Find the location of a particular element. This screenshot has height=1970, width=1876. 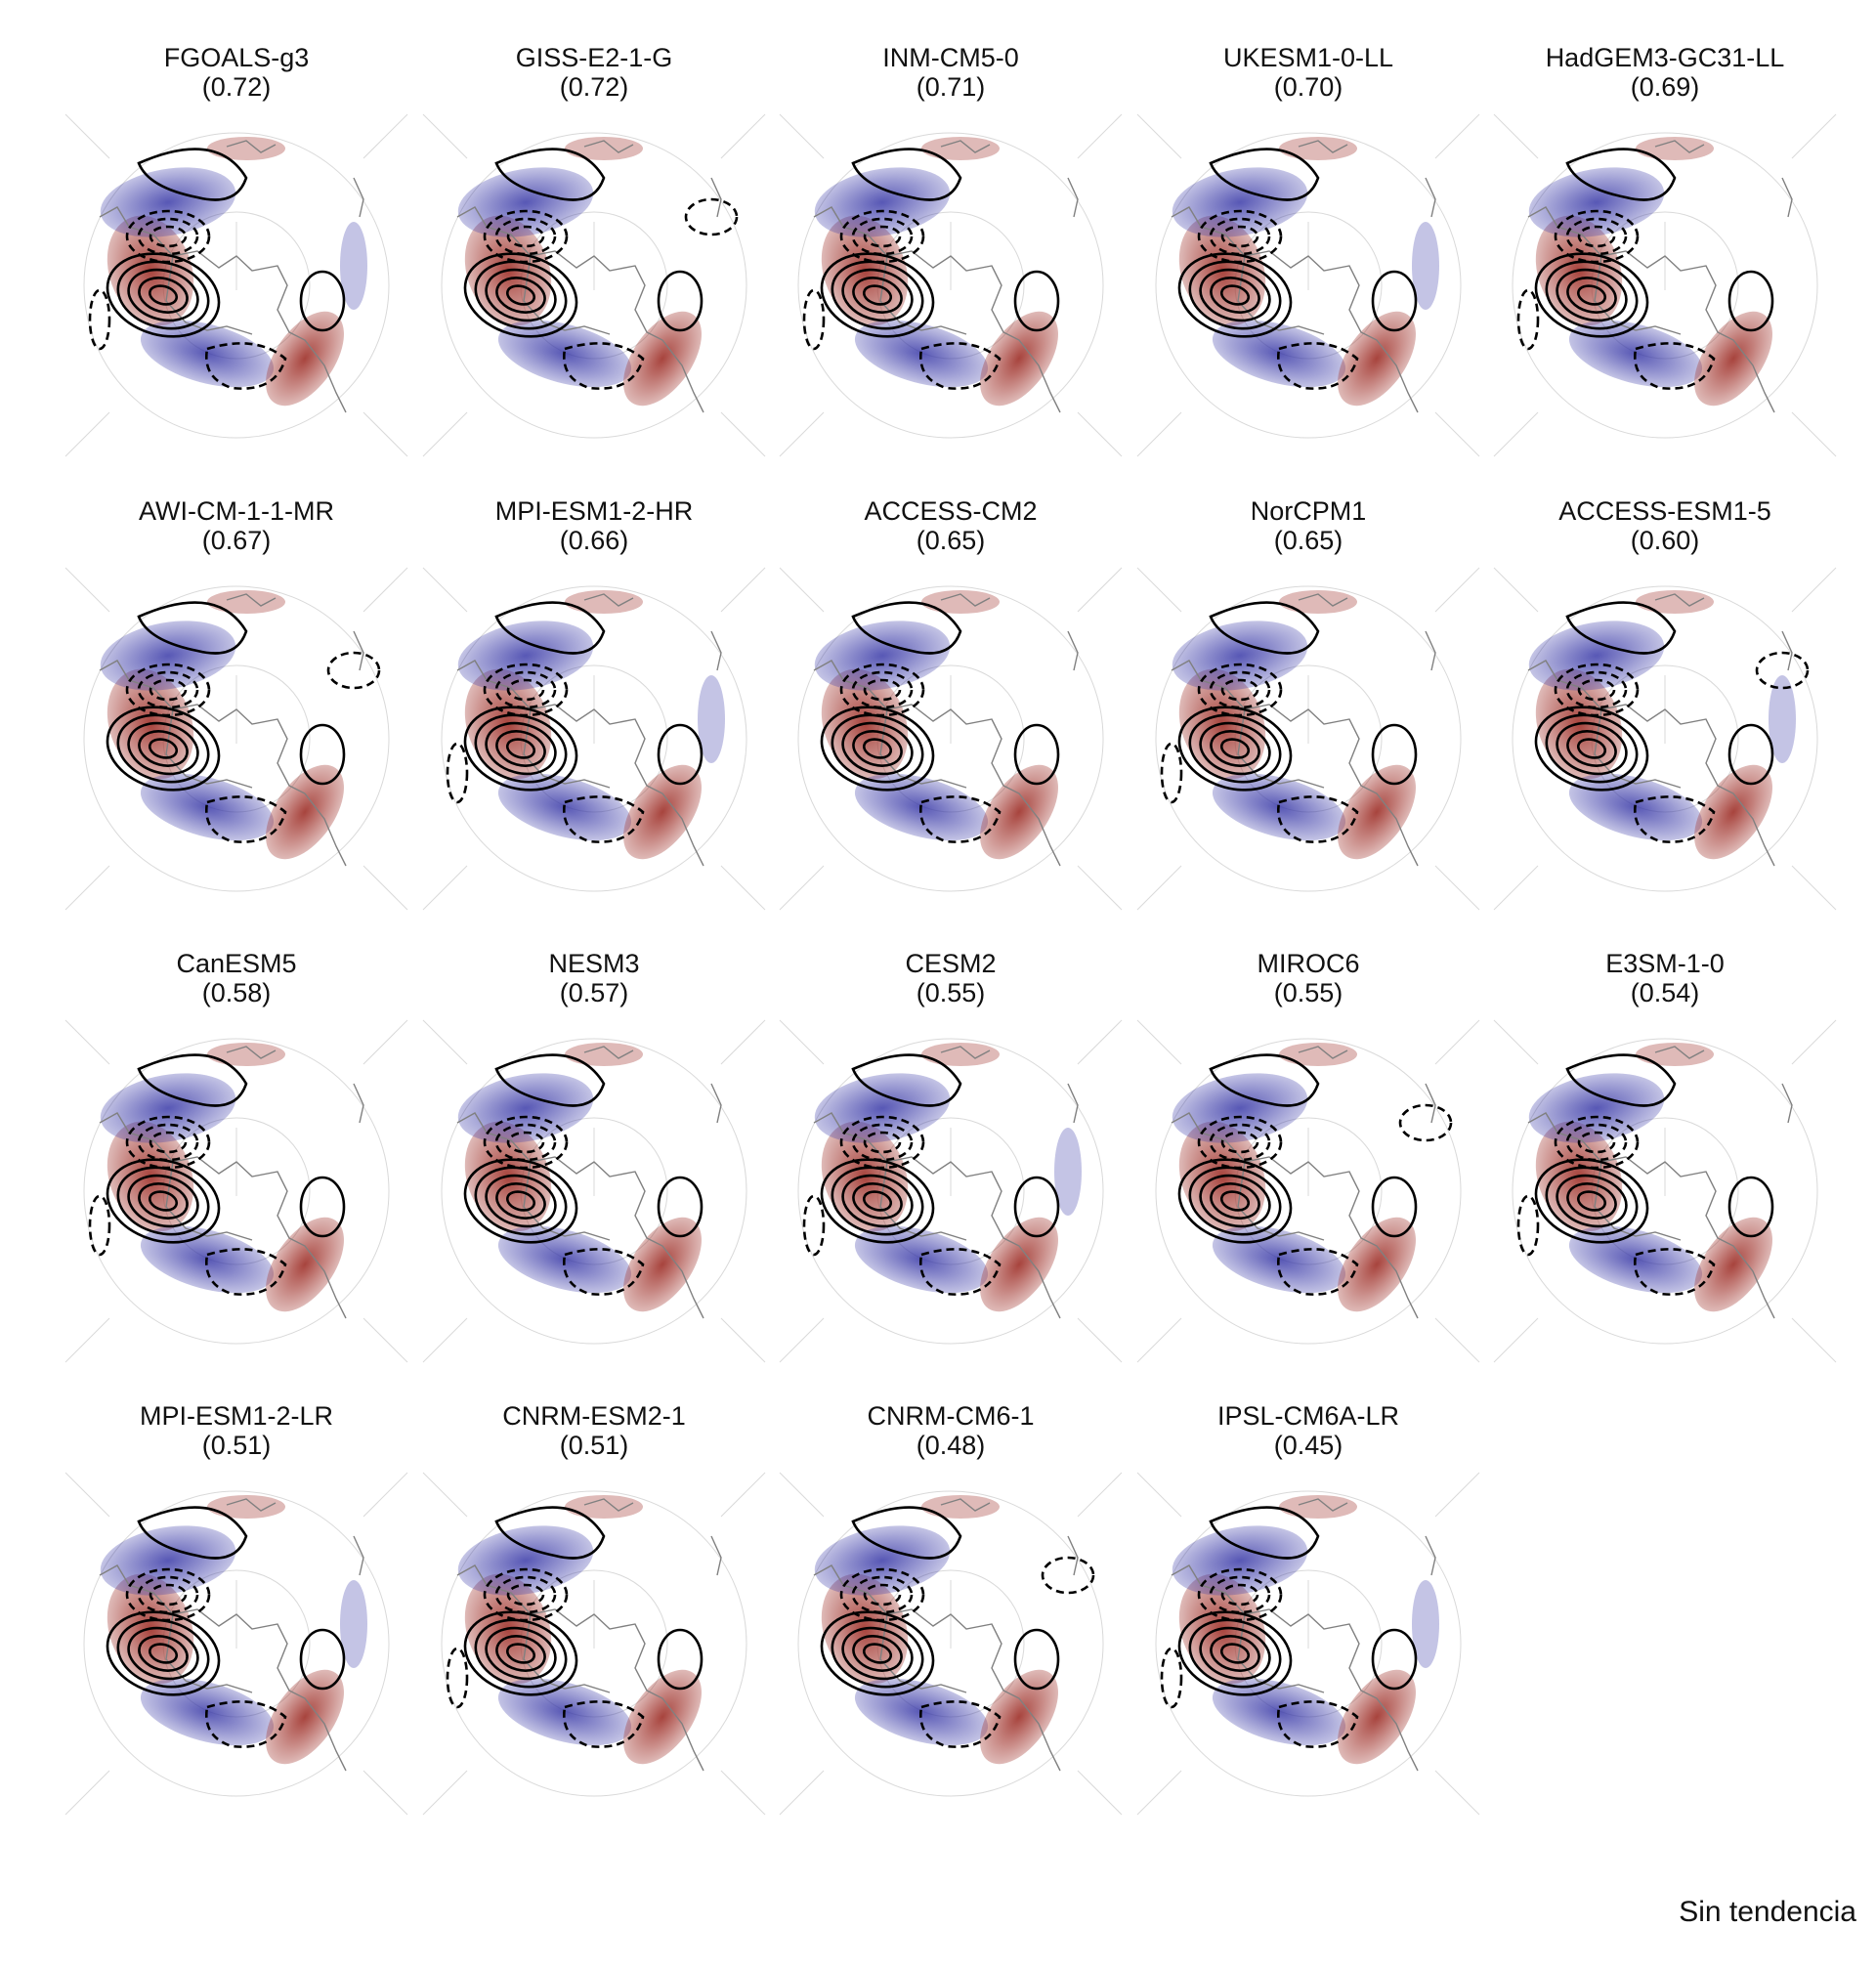

panel-title: AWI-CM-1-1-MR (0.67) is located at coordinates (236, 525).